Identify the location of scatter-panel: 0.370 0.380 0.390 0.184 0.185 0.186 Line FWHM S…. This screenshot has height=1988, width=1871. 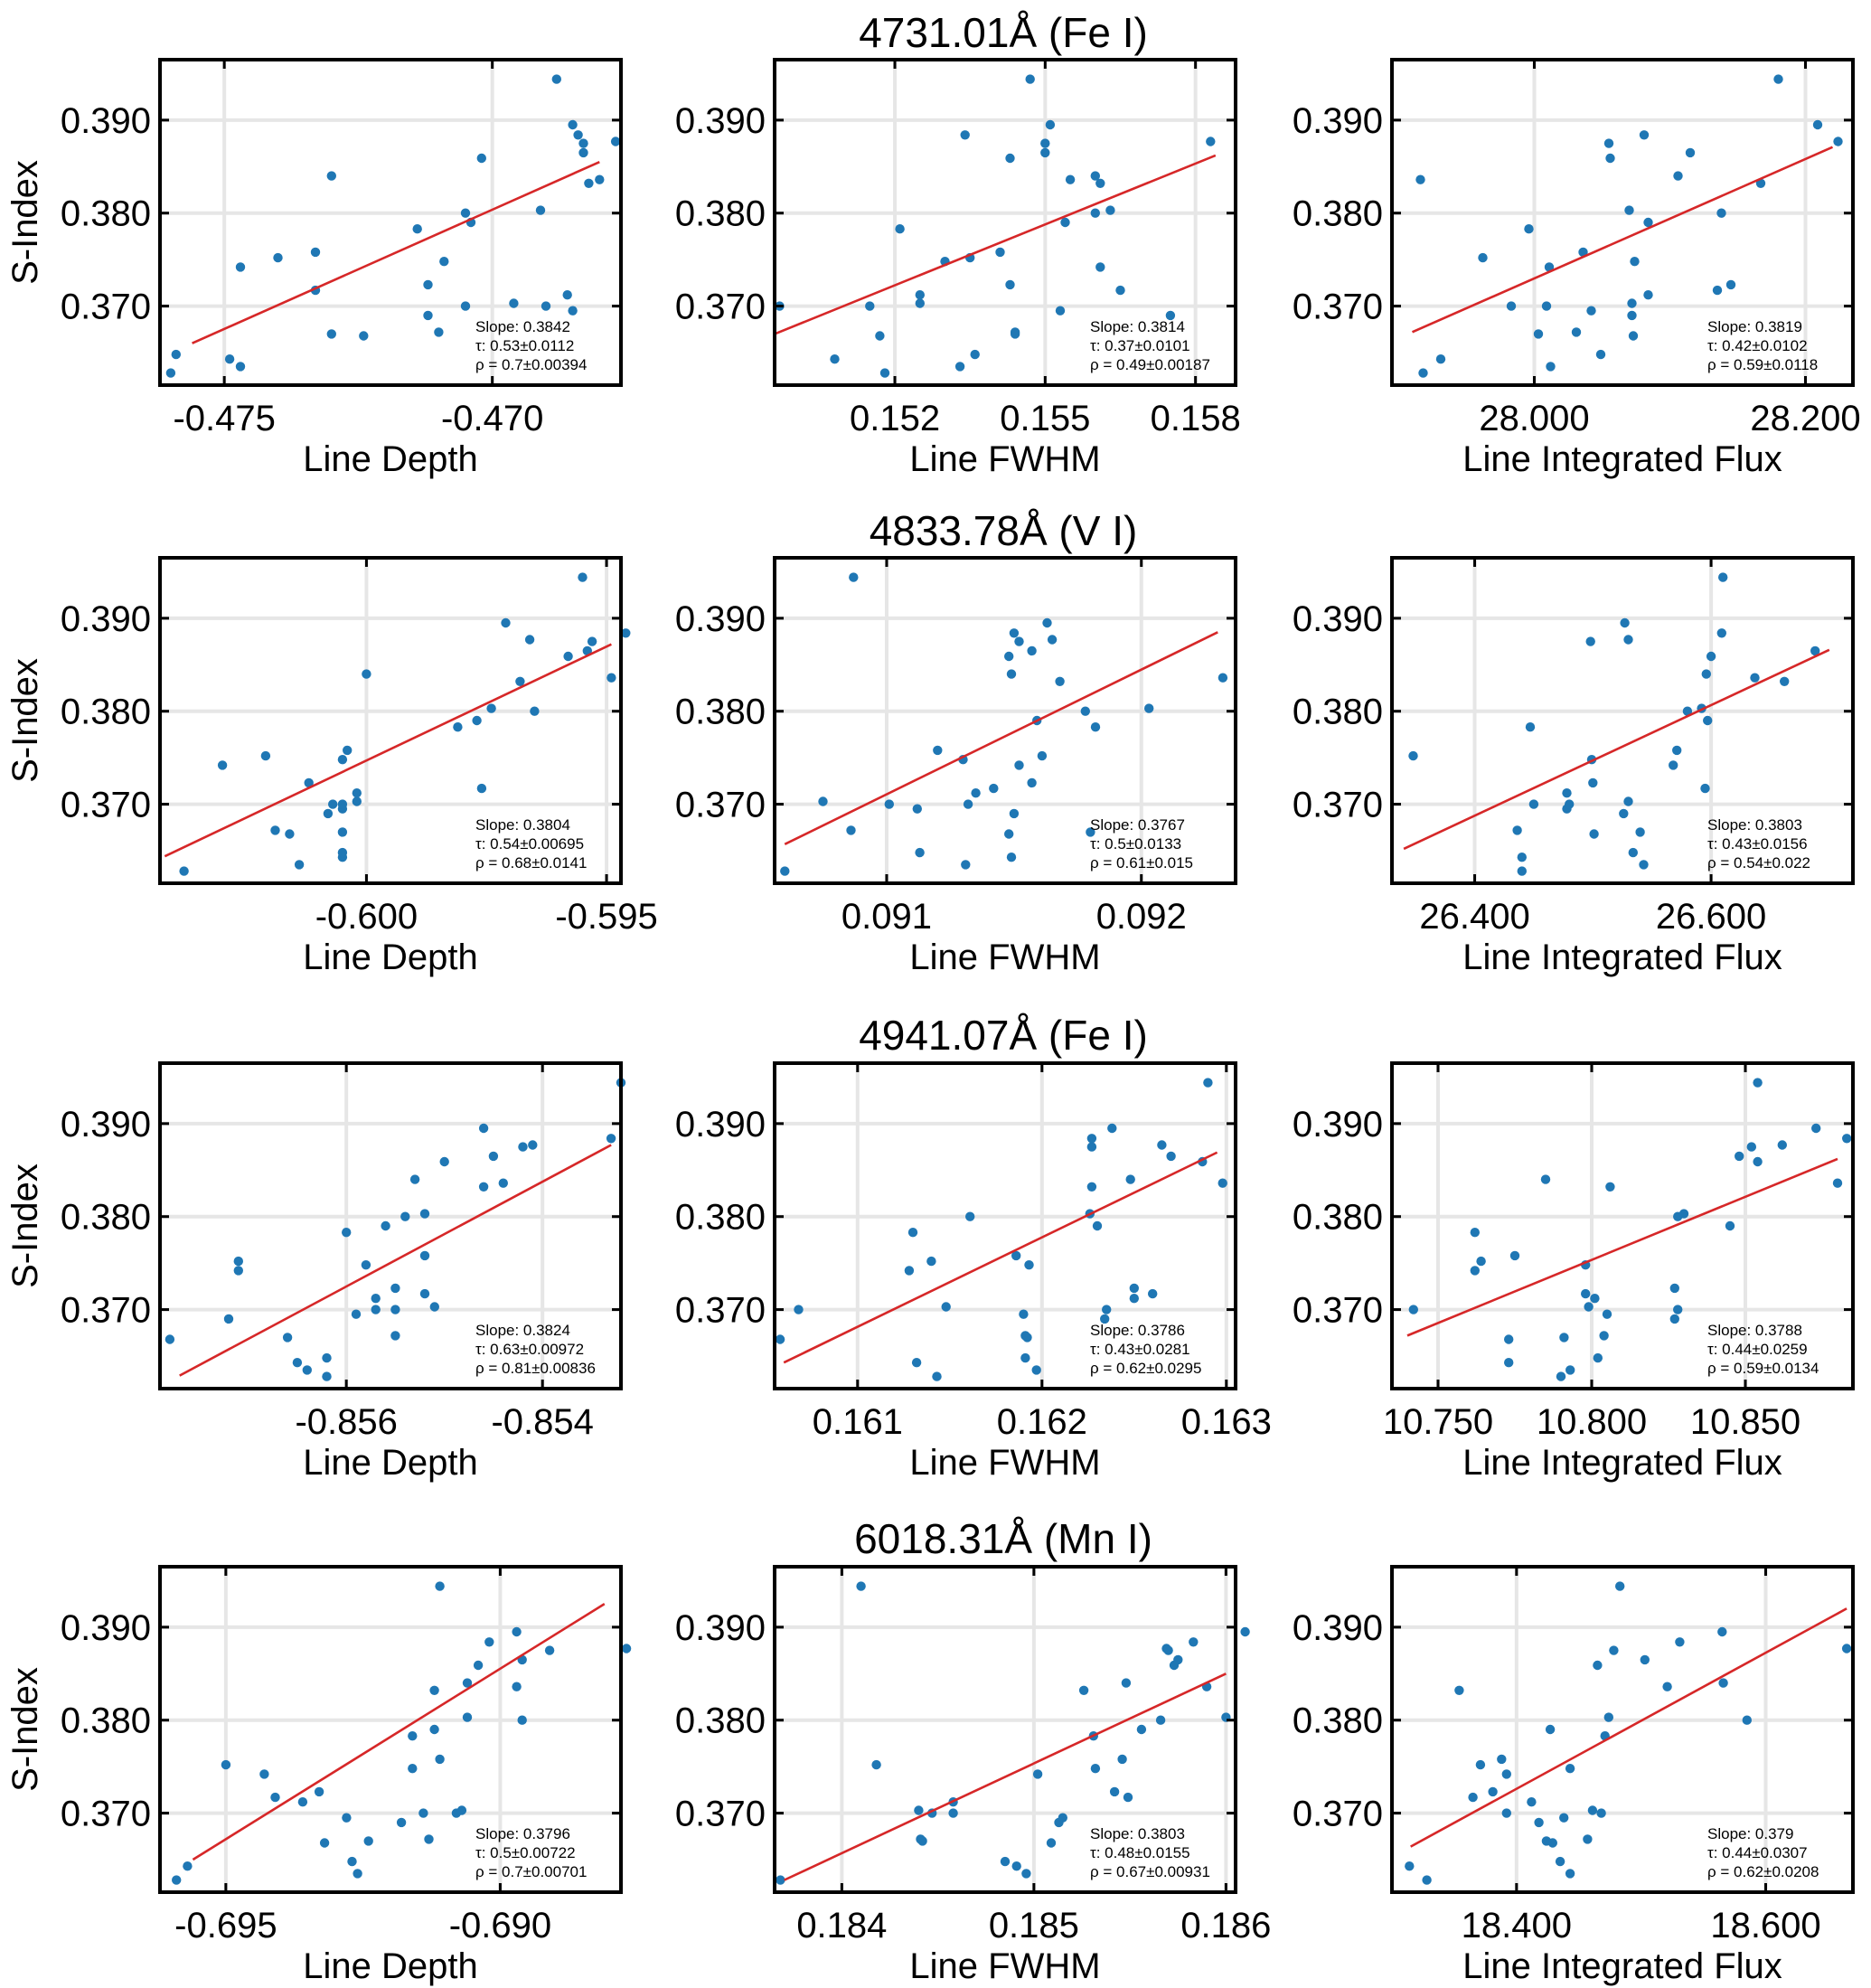
(973, 1775).